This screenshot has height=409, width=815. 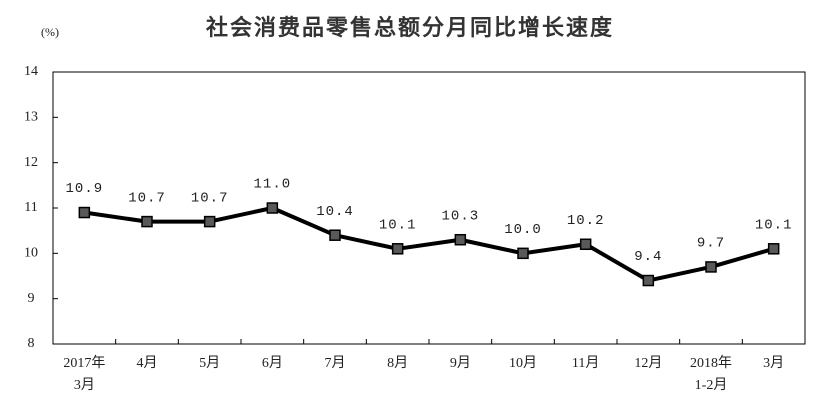 What do you see at coordinates (711, 374) in the screenshot?
I see `x-tick-label: 2018年 1-2月` at bounding box center [711, 374].